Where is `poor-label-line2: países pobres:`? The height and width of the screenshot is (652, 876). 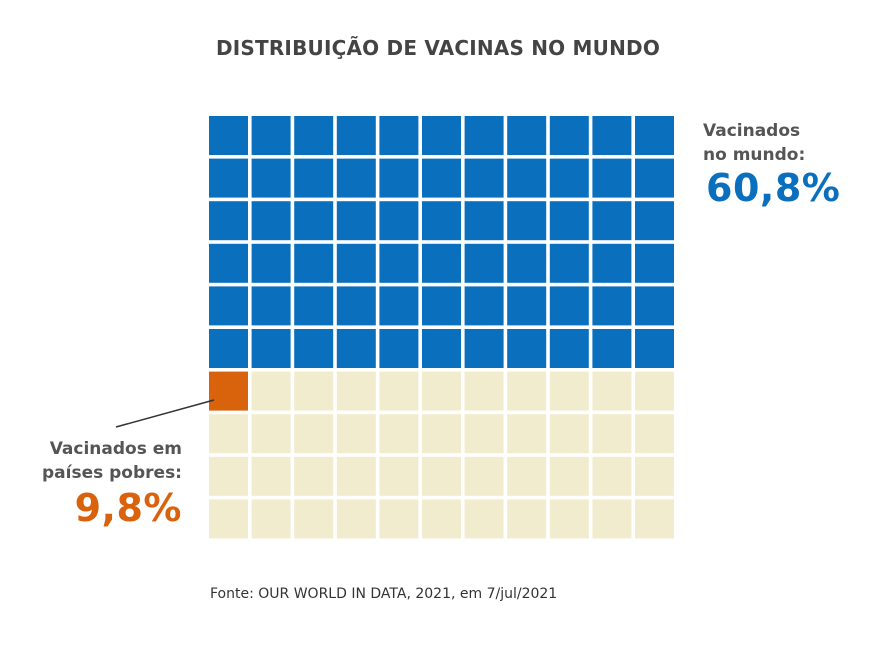 poor-label-line2: países pobres: is located at coordinates (111, 473).